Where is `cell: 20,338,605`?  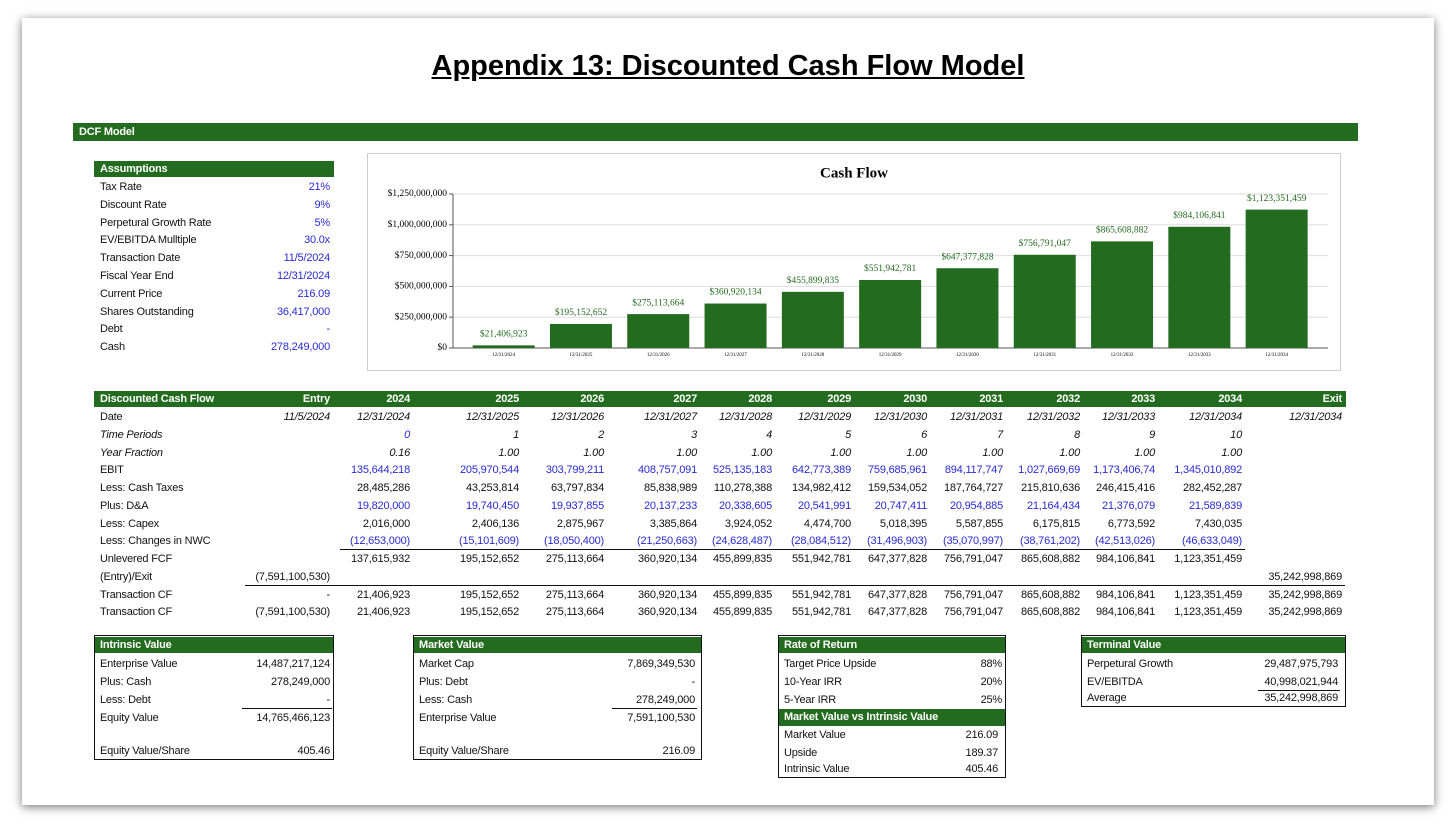
cell: 20,338,605 is located at coordinates (745, 505).